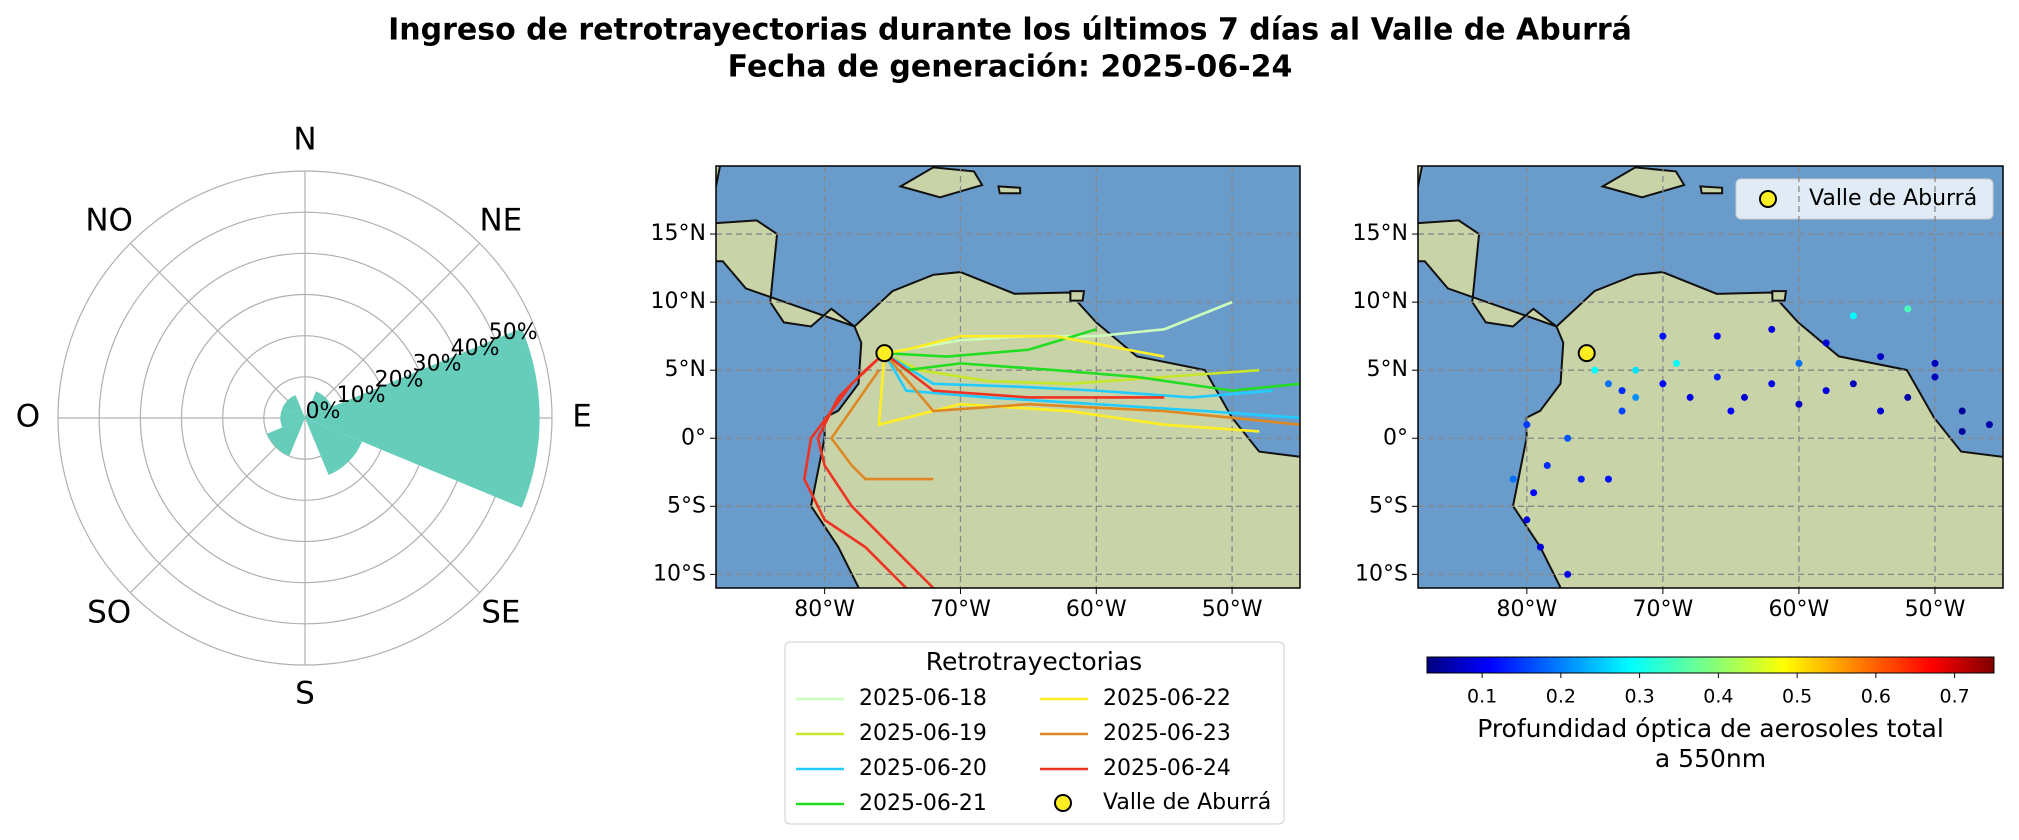 This screenshot has height=840, width=2019. I want to click on direction-label: NE, so click(500, 221).